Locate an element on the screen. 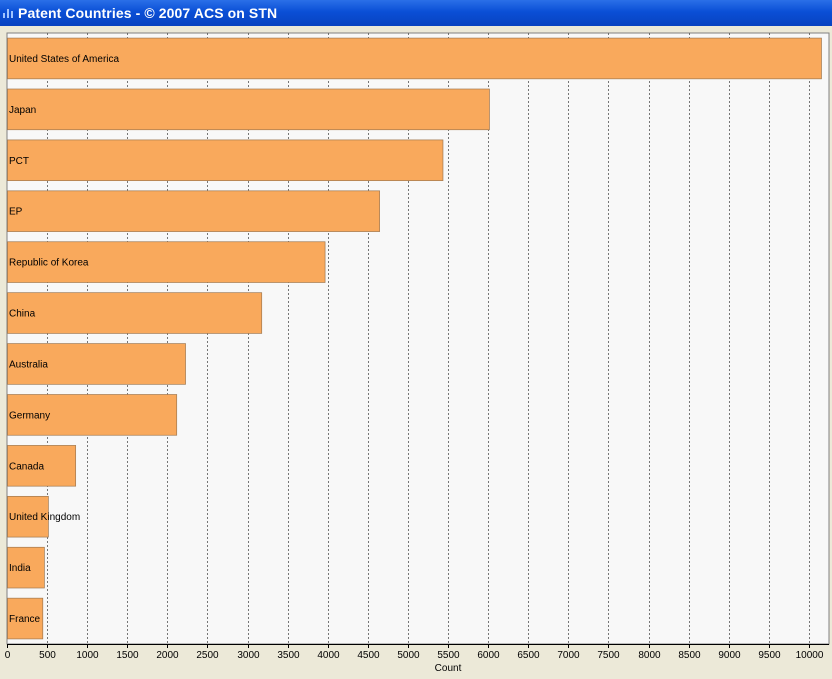 The image size is (832, 679). x-tick-label: 7500 is located at coordinates (608, 655).